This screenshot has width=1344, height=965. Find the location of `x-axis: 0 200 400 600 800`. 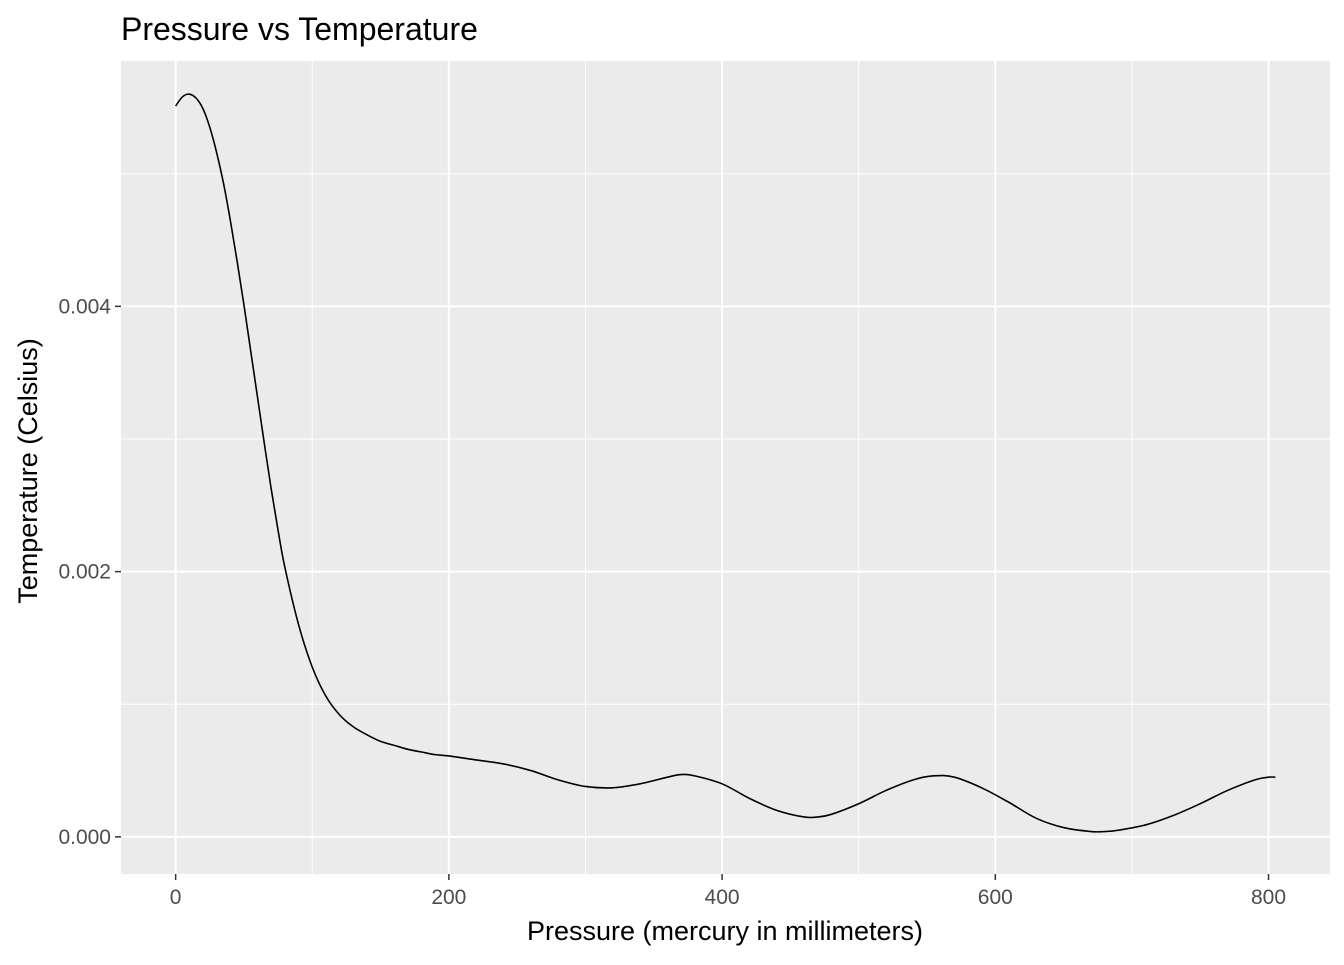

x-axis: 0 200 400 600 800 is located at coordinates (728, 891).